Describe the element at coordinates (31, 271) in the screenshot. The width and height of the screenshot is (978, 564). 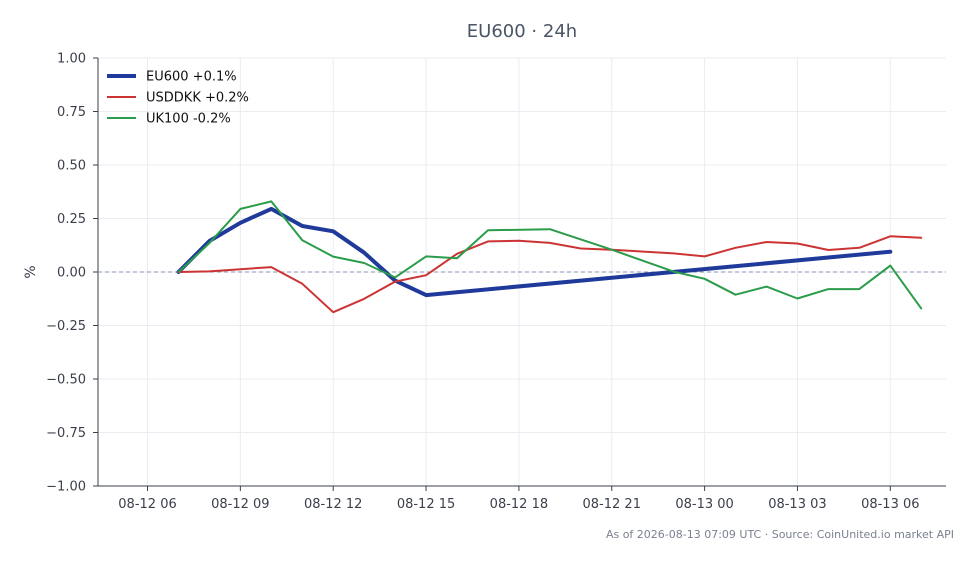
I see `y-axis-label: %` at that location.